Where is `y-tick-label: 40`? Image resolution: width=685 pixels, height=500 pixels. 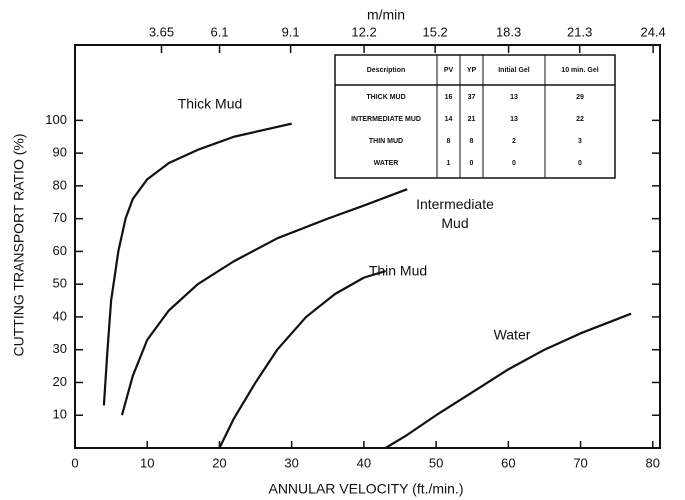 y-tick-label: 40 is located at coordinates (60, 315).